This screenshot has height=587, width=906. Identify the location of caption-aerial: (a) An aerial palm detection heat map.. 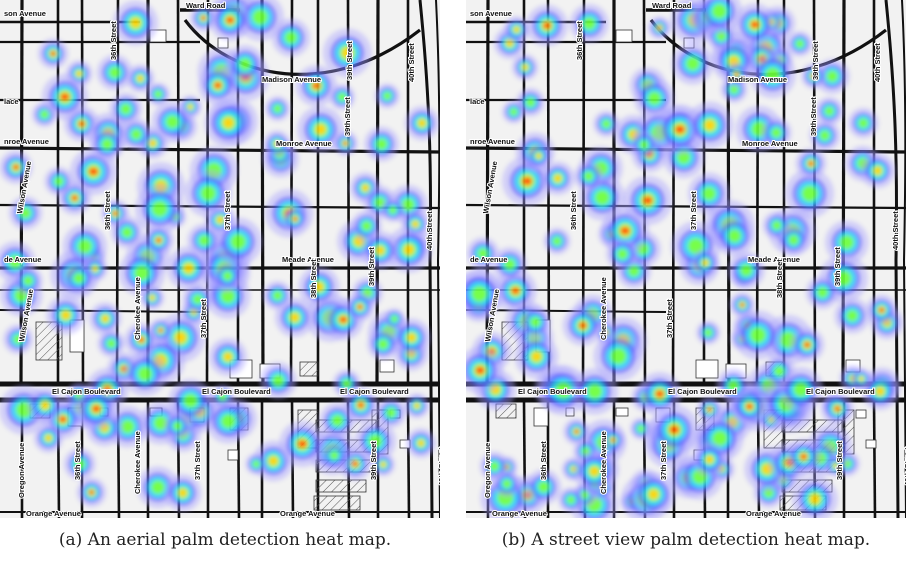
(225, 540).